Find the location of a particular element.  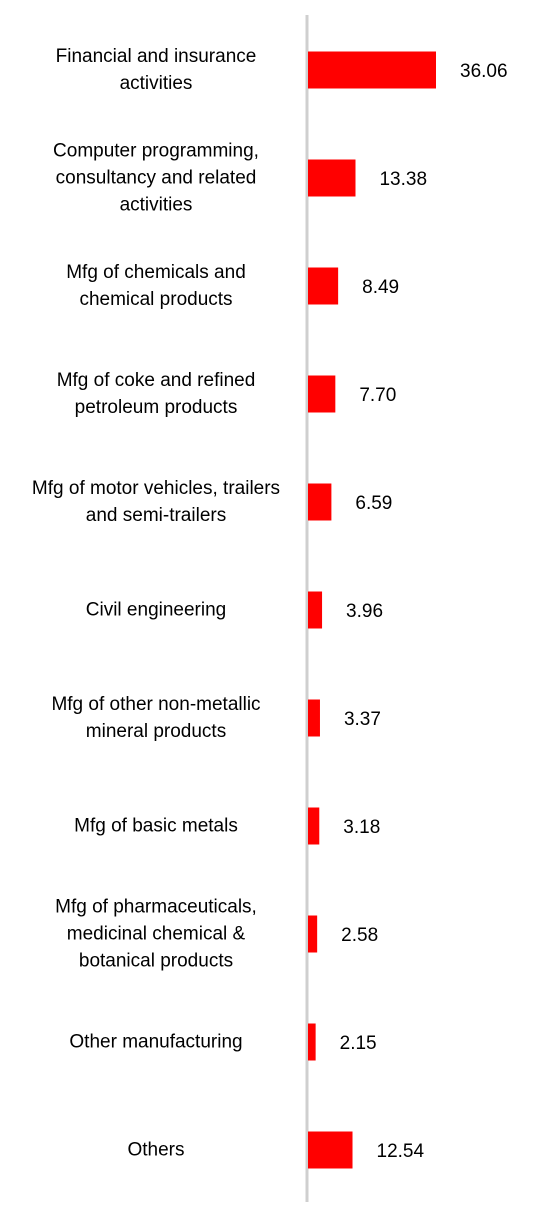

value-label: 3.37 is located at coordinates (362, 719).